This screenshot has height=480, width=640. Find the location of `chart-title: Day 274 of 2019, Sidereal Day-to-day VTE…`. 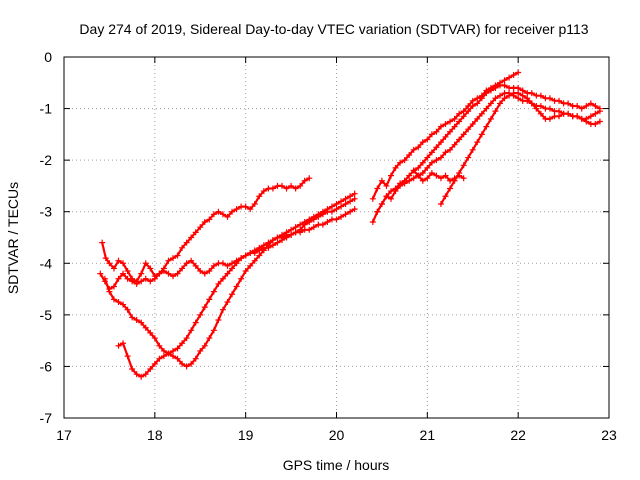

chart-title: Day 274 of 2019, Sidereal Day-to-day VTE… is located at coordinates (333, 29).